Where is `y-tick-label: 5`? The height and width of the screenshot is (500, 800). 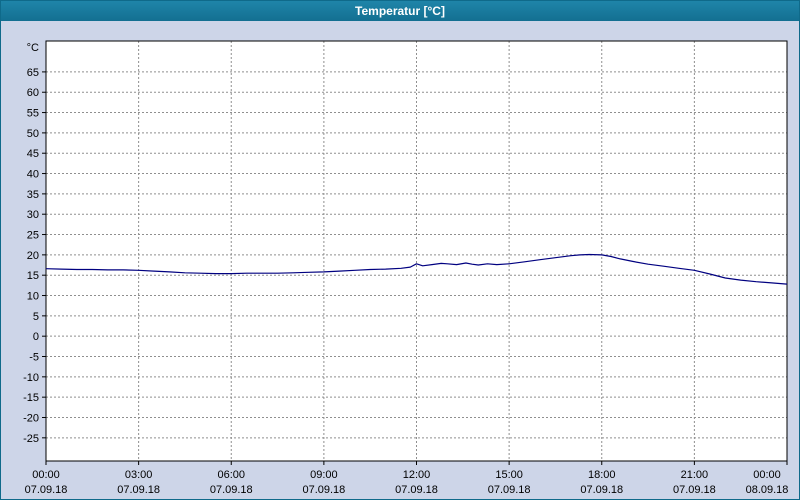 y-tick-label: 5 is located at coordinates (36, 317).